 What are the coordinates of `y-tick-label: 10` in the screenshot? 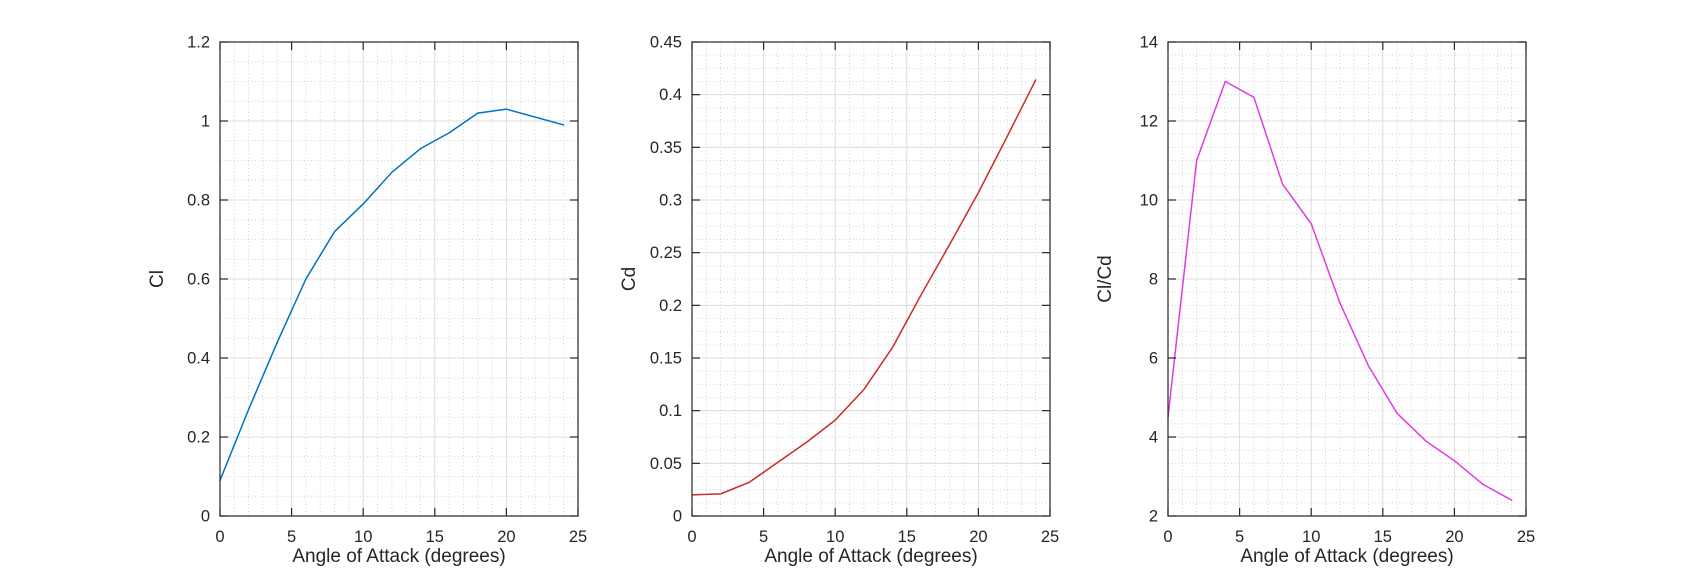 It's located at (1149, 201).